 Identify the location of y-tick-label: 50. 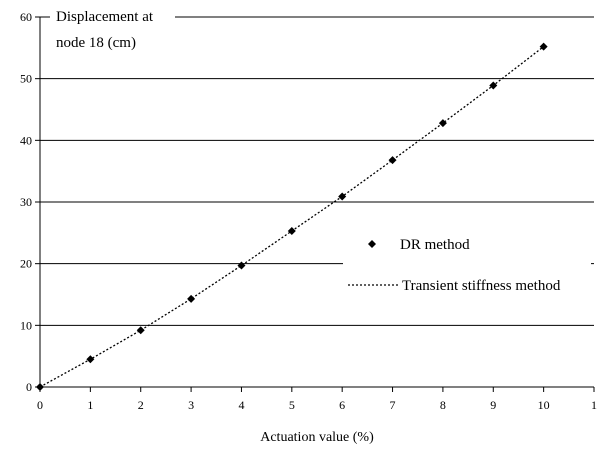
(26, 79).